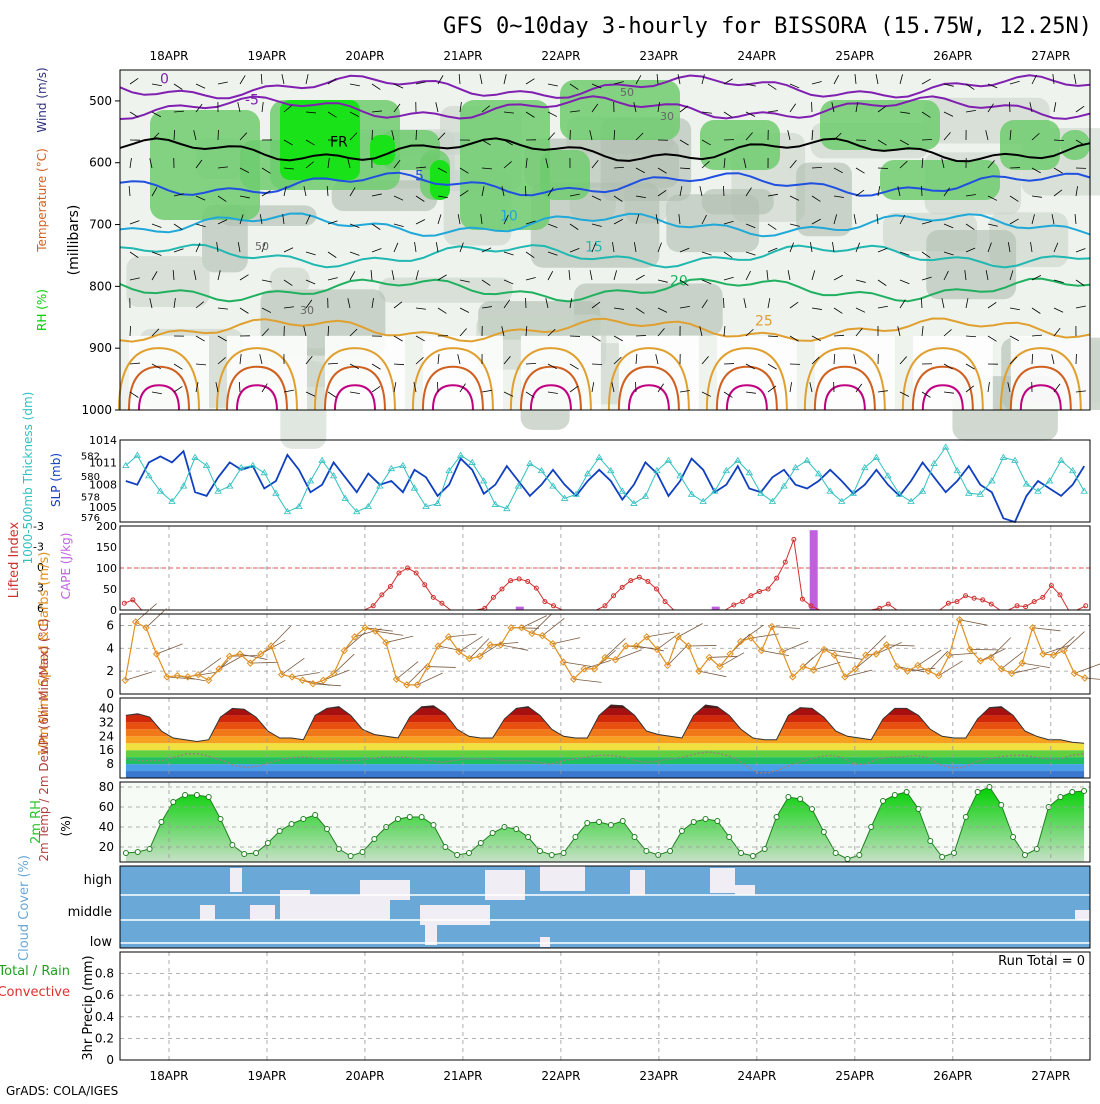 This screenshot has height=1104, width=1100. Describe the element at coordinates (90, 477) in the screenshot. I see `thickness-tick-label: 580` at that location.